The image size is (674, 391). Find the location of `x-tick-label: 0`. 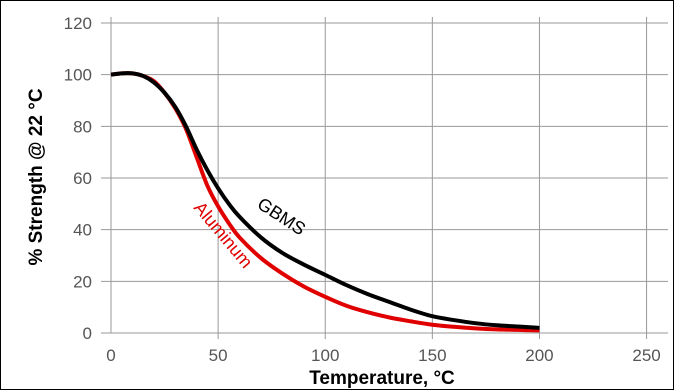

x-tick-label: 0 is located at coordinates (110, 355).